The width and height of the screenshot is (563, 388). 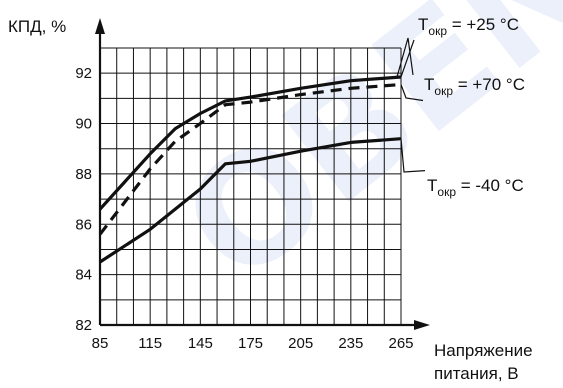 I want to click on svg-text: Tокр = -40 °C, so click(x=475, y=187).